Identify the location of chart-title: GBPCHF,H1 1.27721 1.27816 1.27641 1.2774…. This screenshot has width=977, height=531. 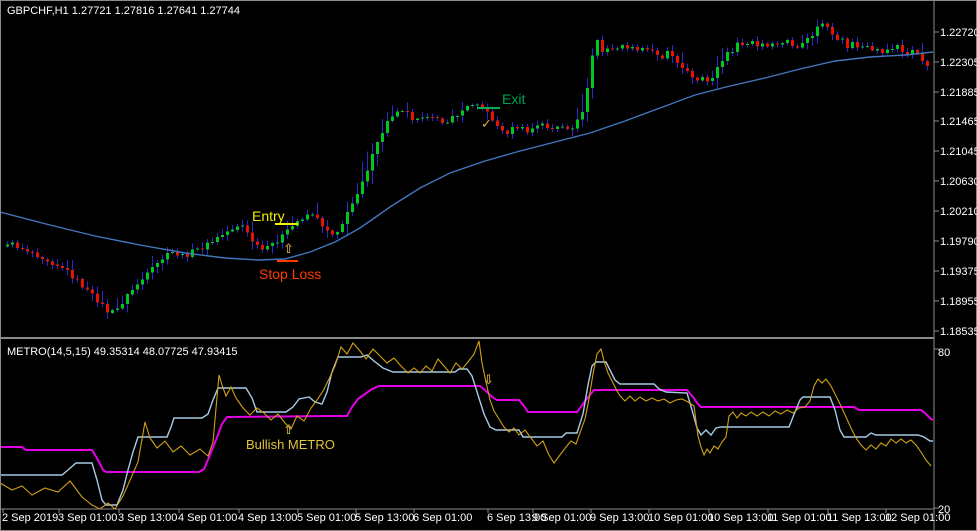
(123, 11).